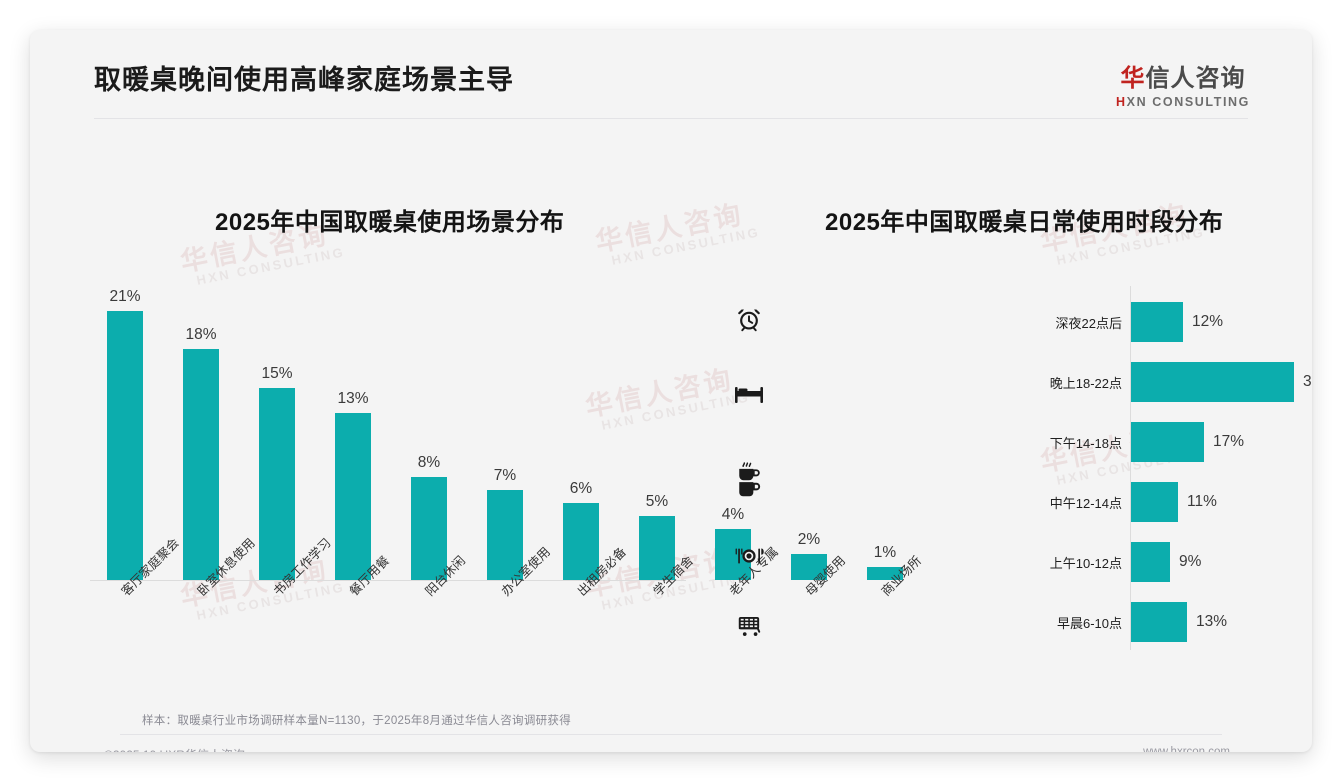  Describe the element at coordinates (1000, 622) in the screenshot. I see `bar-row: 早晨6-10点 13%` at that location.